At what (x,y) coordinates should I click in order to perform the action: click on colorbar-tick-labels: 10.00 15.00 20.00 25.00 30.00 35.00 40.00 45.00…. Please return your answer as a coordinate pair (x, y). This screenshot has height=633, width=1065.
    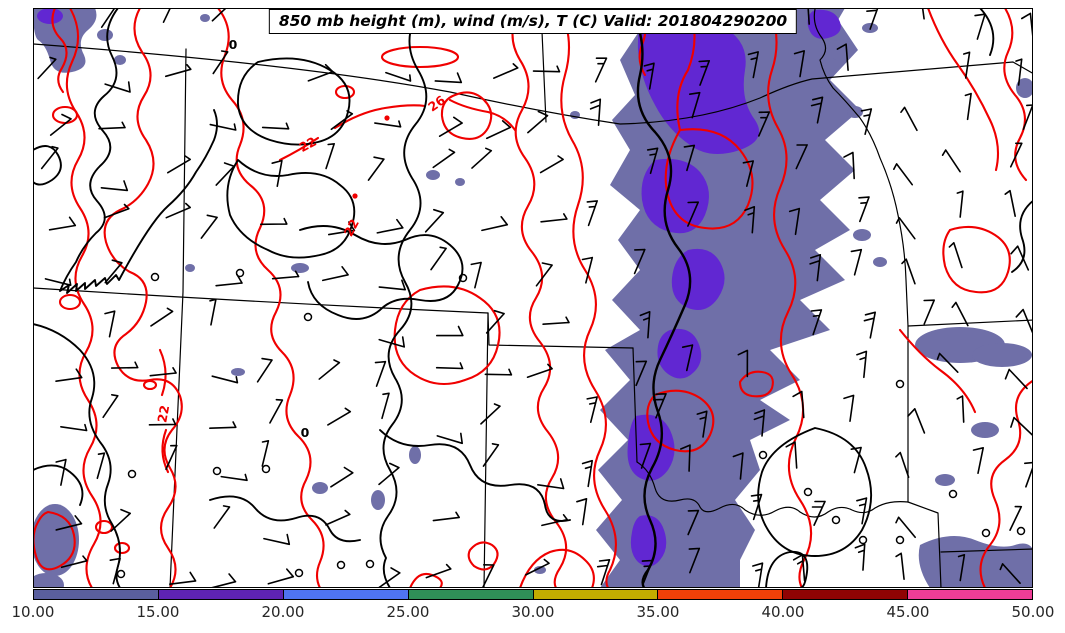
    Looking at the image, I should click on (532, 614).